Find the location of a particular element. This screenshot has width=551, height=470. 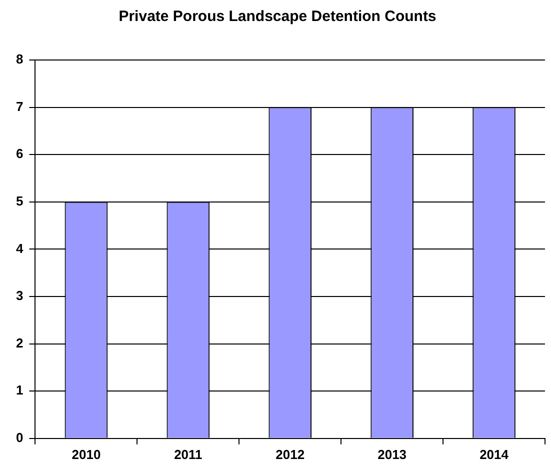

y-tick-label: 2 is located at coordinates (20, 342).